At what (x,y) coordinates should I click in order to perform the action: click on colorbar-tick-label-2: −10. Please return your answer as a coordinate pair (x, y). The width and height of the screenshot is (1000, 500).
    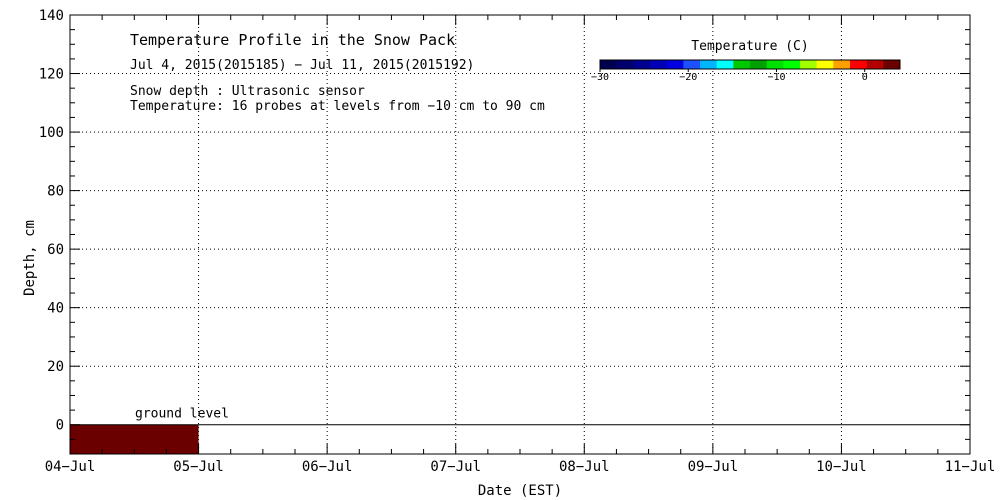
    Looking at the image, I should click on (776, 77).